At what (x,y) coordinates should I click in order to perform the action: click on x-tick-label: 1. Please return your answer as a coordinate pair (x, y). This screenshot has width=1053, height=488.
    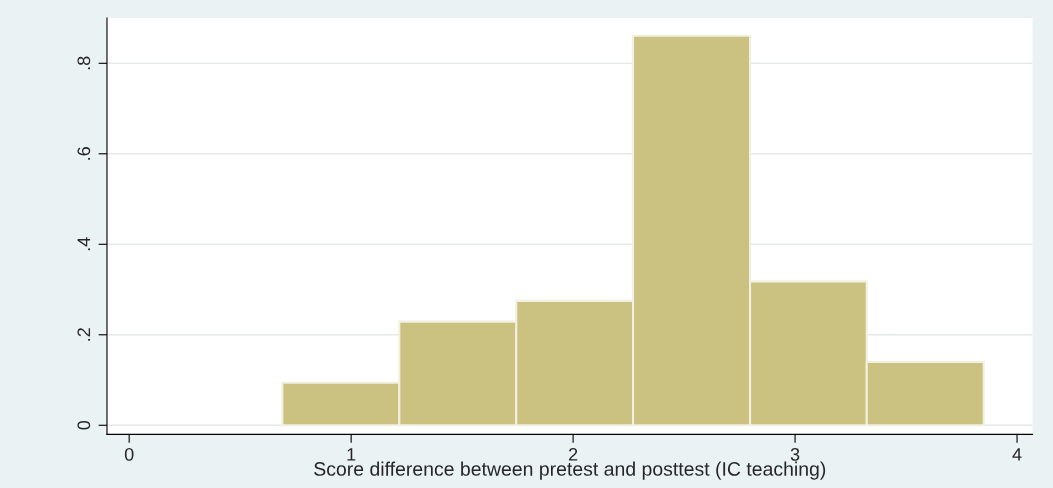
    Looking at the image, I should click on (351, 454).